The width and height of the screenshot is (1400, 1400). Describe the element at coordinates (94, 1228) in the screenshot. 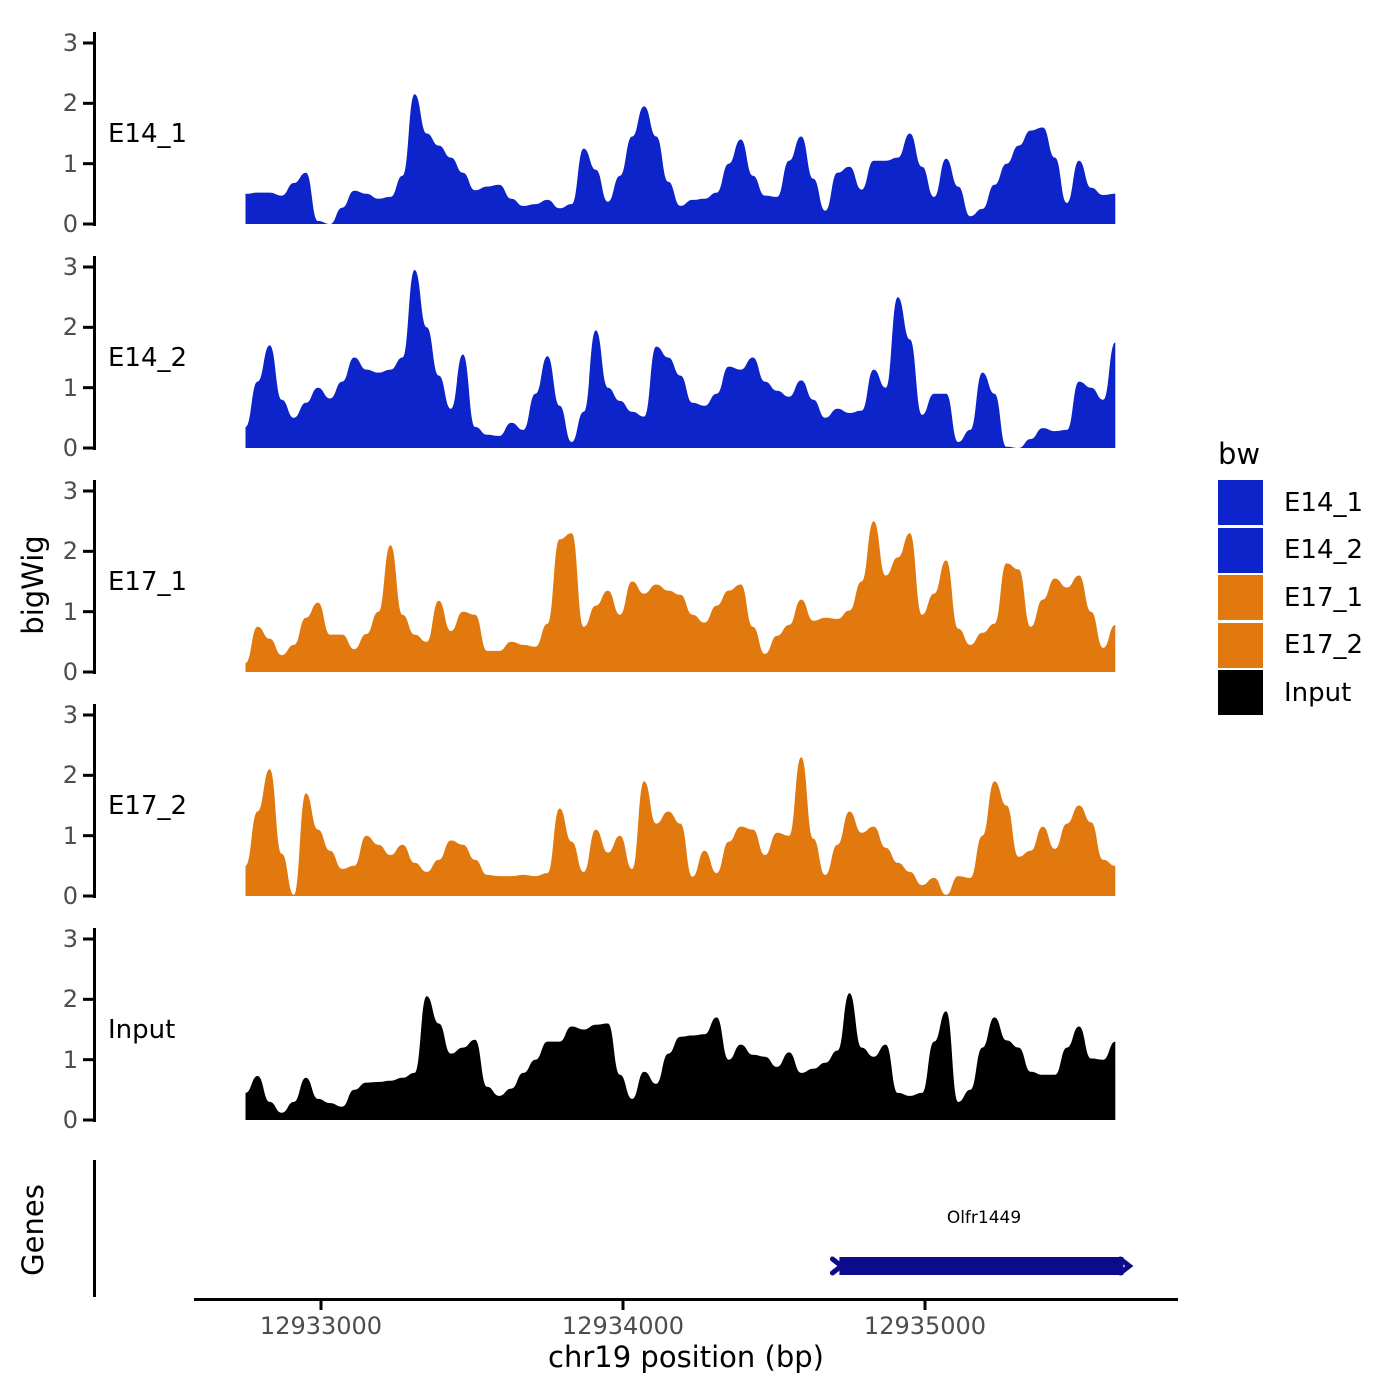

I see `genes-axis-line` at that location.